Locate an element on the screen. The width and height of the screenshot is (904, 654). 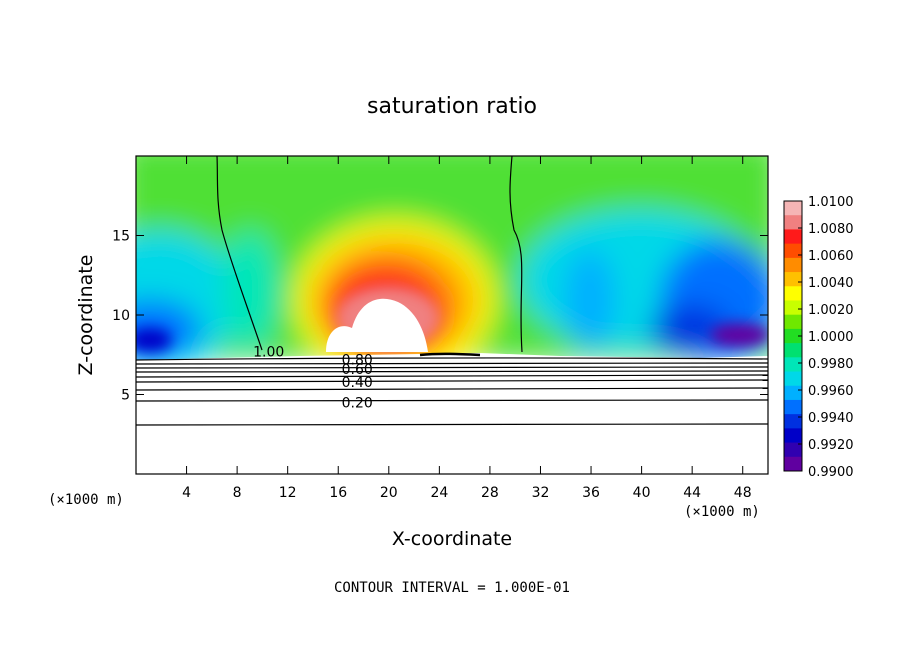
colorbar-label: 0.9920 is located at coordinates (831, 445).